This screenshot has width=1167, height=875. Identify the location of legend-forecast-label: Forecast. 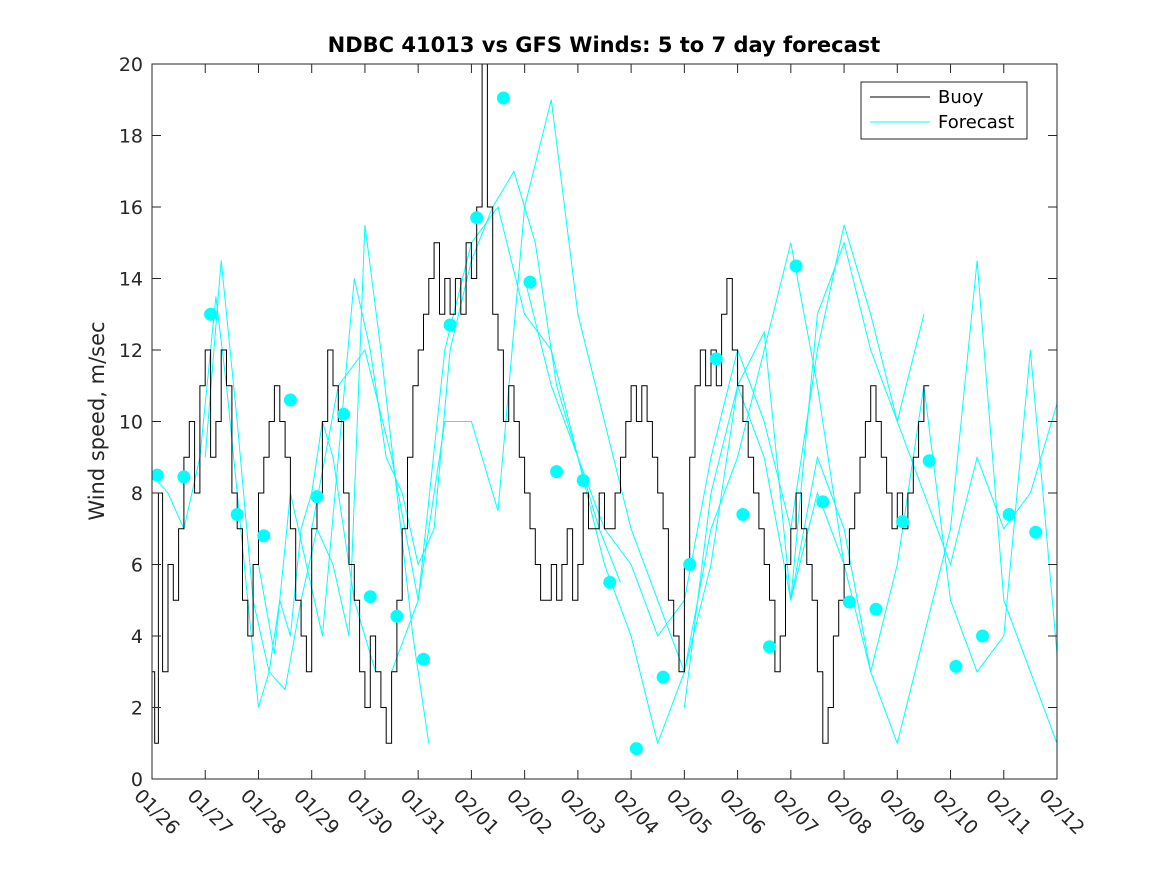
(976, 122).